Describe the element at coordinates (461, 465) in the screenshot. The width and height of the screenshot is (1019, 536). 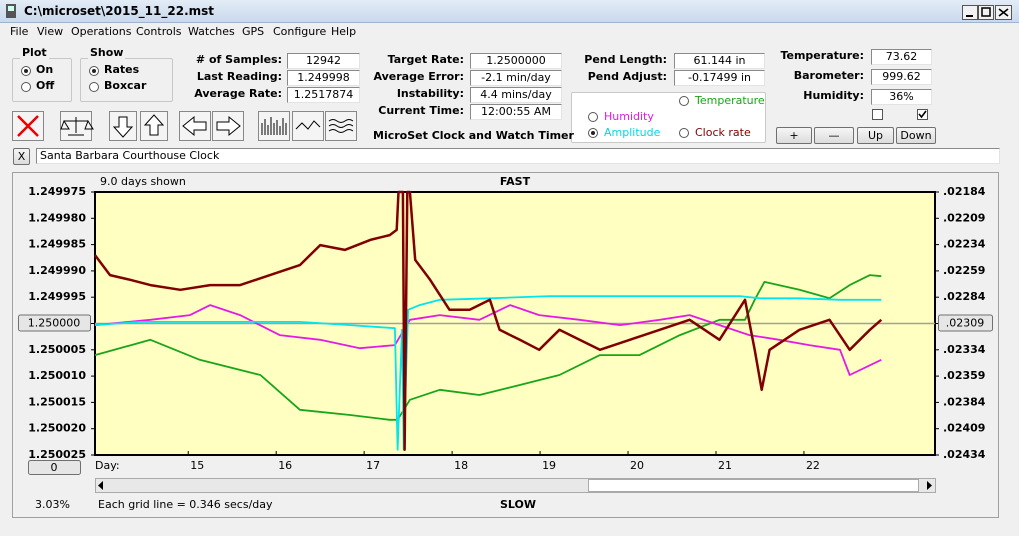
I see `x-tick-label: 18` at that location.